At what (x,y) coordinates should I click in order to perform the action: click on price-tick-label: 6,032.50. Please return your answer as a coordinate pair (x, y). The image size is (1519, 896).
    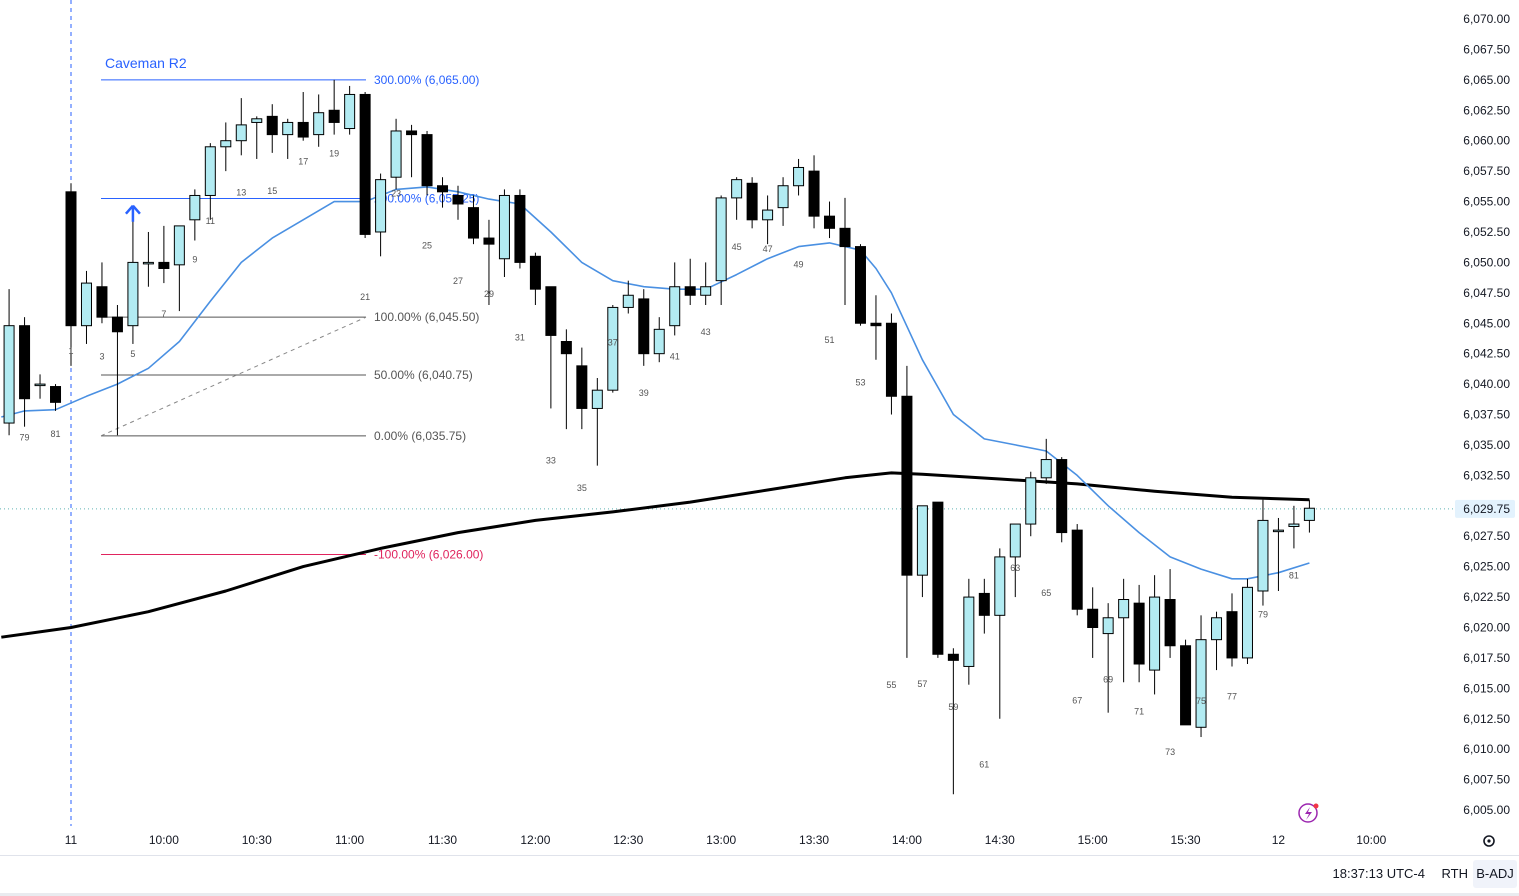
    Looking at the image, I should click on (1486, 475).